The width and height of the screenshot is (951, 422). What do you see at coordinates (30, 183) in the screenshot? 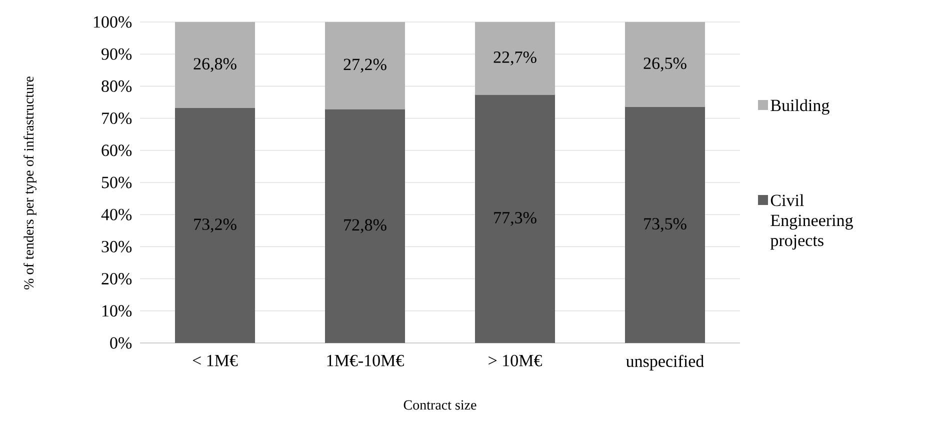
I see `y-axis-title: % of tenders per type of infrastructure` at bounding box center [30, 183].